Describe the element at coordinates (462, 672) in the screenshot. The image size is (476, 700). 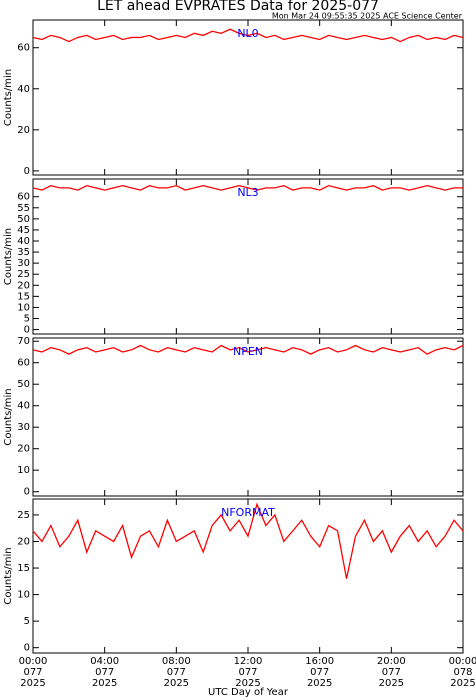
I see `x-tick-label: 078` at that location.